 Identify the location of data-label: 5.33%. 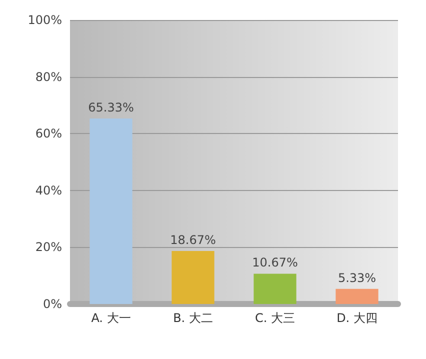
(357, 277).